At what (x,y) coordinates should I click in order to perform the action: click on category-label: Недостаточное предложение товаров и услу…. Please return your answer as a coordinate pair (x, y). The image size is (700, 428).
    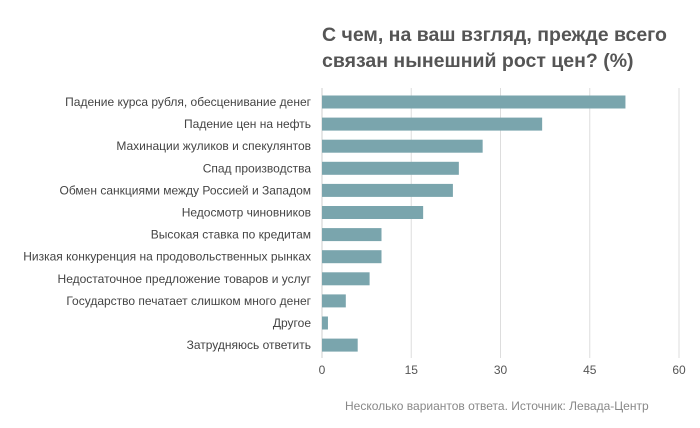
    Looking at the image, I should click on (185, 279).